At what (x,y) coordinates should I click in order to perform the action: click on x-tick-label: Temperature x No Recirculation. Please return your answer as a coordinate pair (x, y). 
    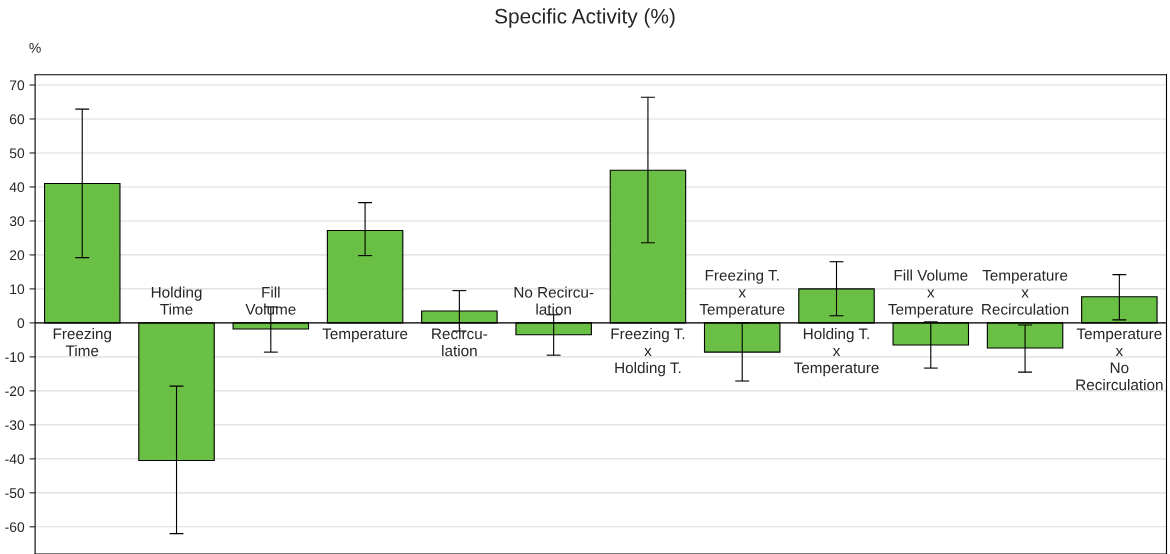
    Looking at the image, I should click on (1119, 359).